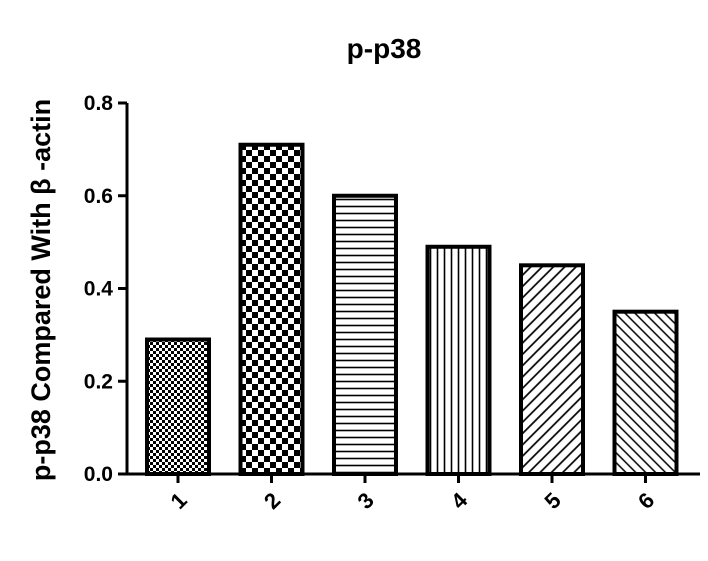  I want to click on x-tick-label: 6, so click(646, 501).